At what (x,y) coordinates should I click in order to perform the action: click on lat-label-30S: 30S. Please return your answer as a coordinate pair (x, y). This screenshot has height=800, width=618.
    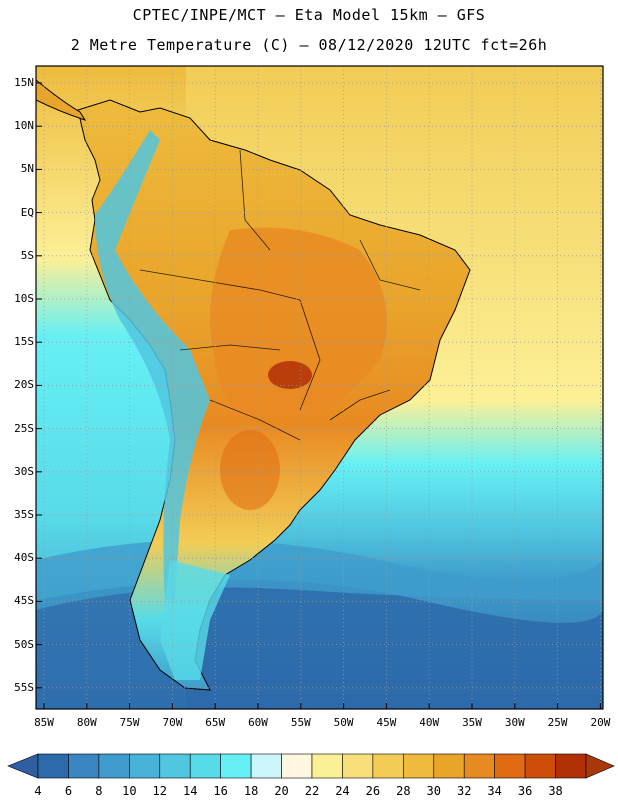
    Looking at the image, I should click on (24, 471).